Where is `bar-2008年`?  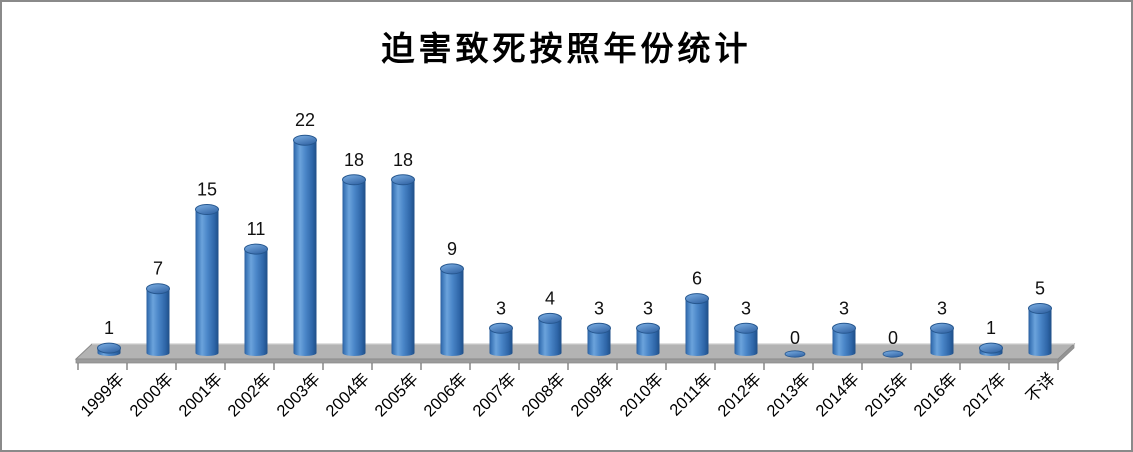 bar-2008年 is located at coordinates (550, 334).